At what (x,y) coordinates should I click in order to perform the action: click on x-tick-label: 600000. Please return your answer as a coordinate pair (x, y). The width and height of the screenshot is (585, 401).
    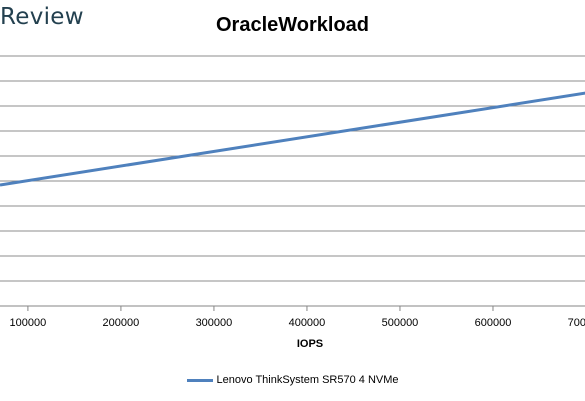
    Looking at the image, I should click on (493, 323).